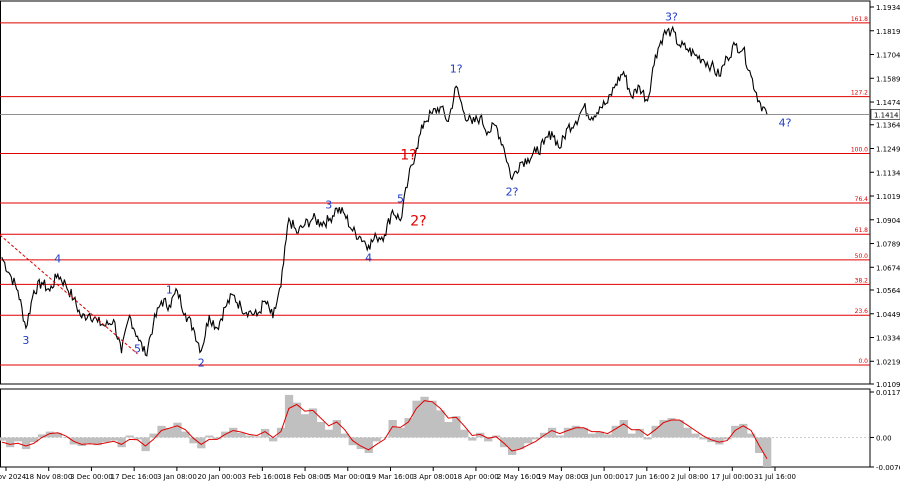  What do you see at coordinates (888, 315) in the screenshot?
I see `y-tick-label: 1.0449` at bounding box center [888, 315].